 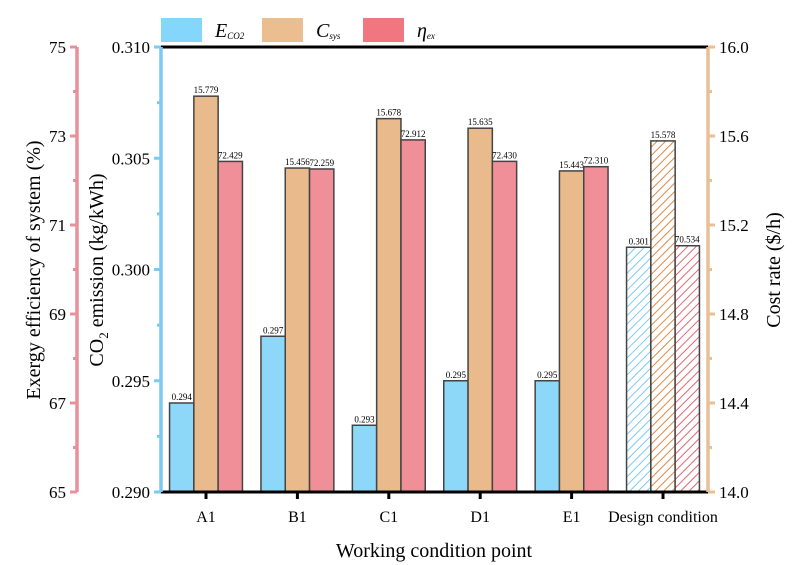 I want to click on bar-sys-E1, so click(x=571, y=331).